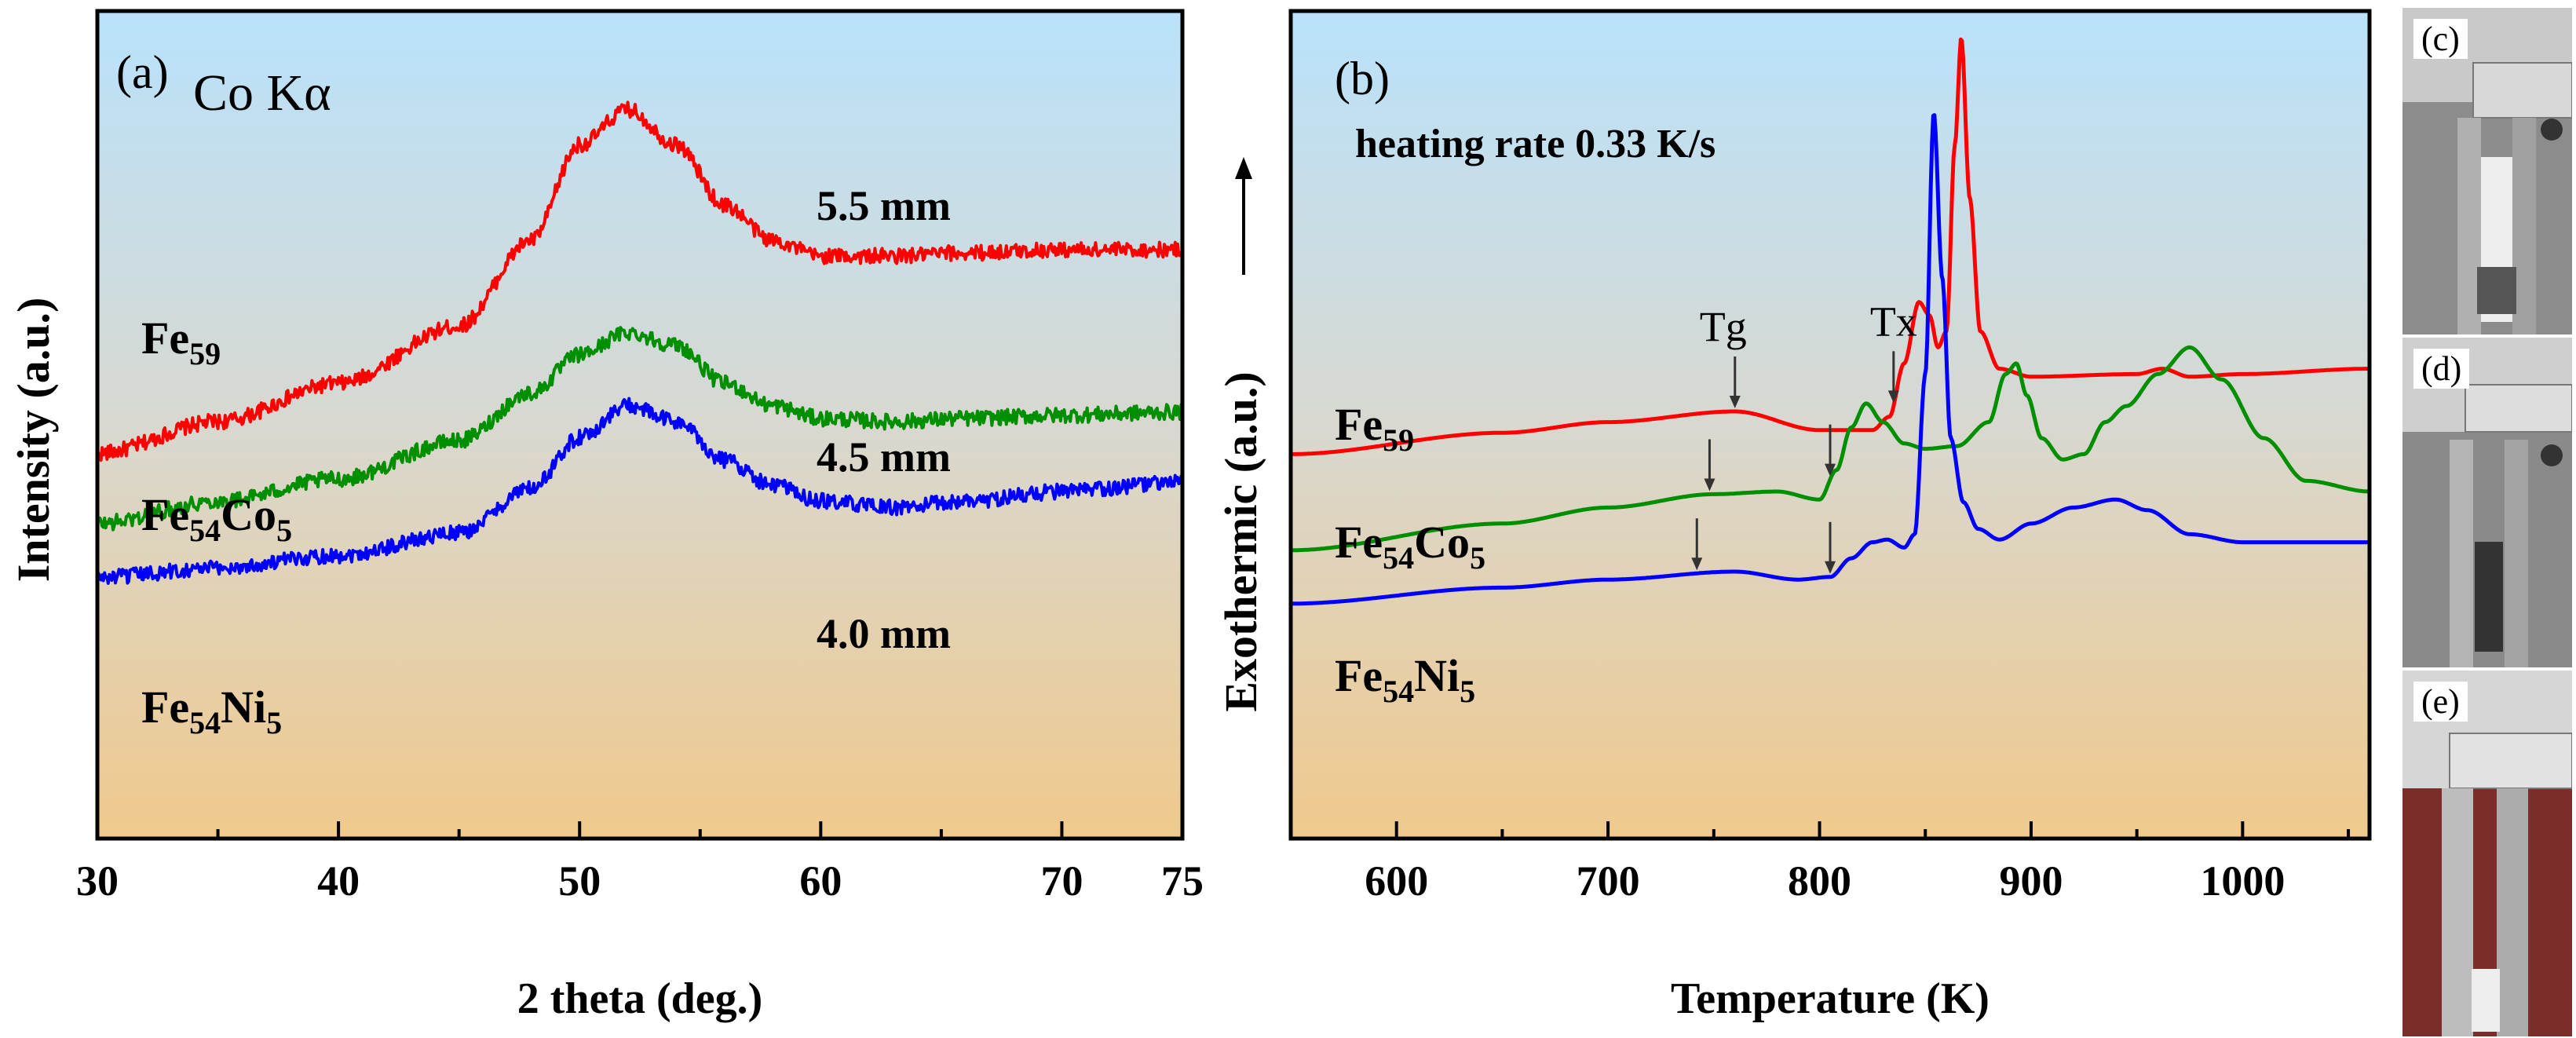 This screenshot has height=1038, width=2576. Describe the element at coordinates (2440, 39) in the screenshot. I see `photo-c-label: (c)` at that location.